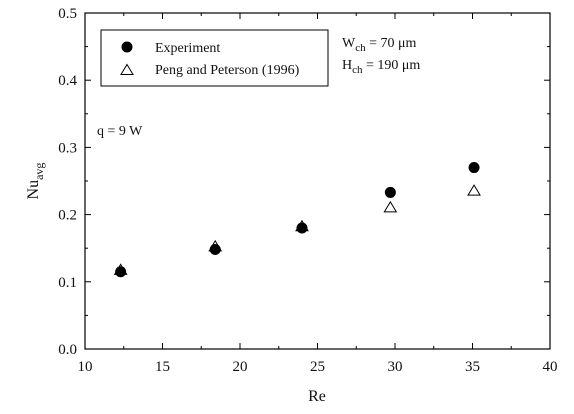 The width and height of the screenshot is (574, 414). What do you see at coordinates (240, 367) in the screenshot?
I see `x-tick-label: 20` at bounding box center [240, 367].